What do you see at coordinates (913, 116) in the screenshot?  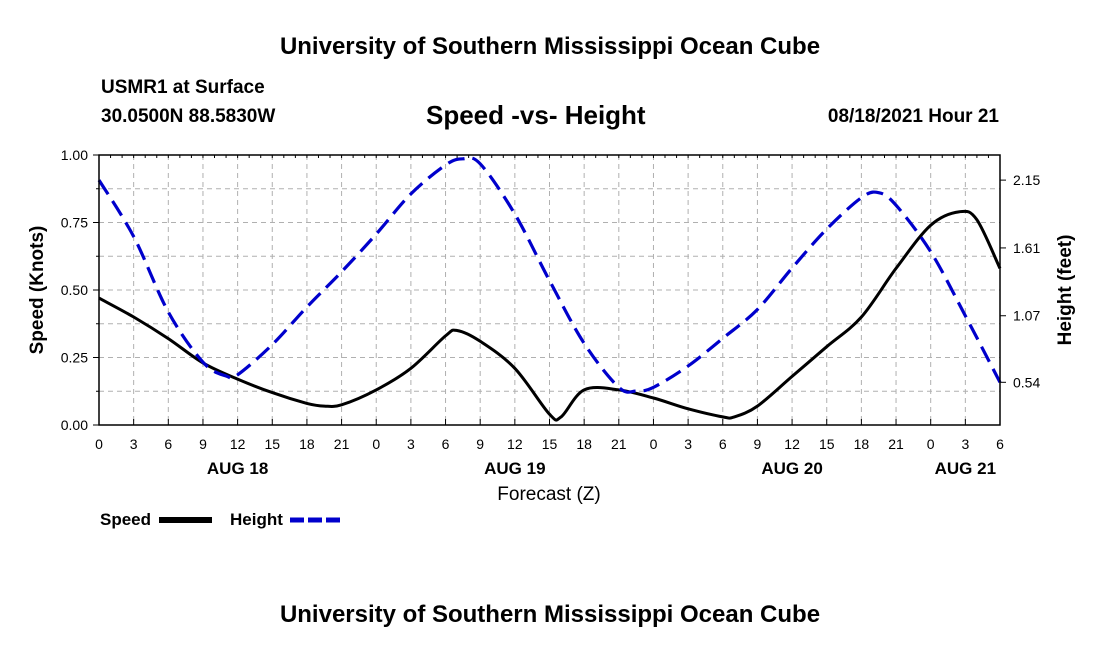 I see `datetime-label: 08/18/2021 Hour 21` at bounding box center [913, 116].